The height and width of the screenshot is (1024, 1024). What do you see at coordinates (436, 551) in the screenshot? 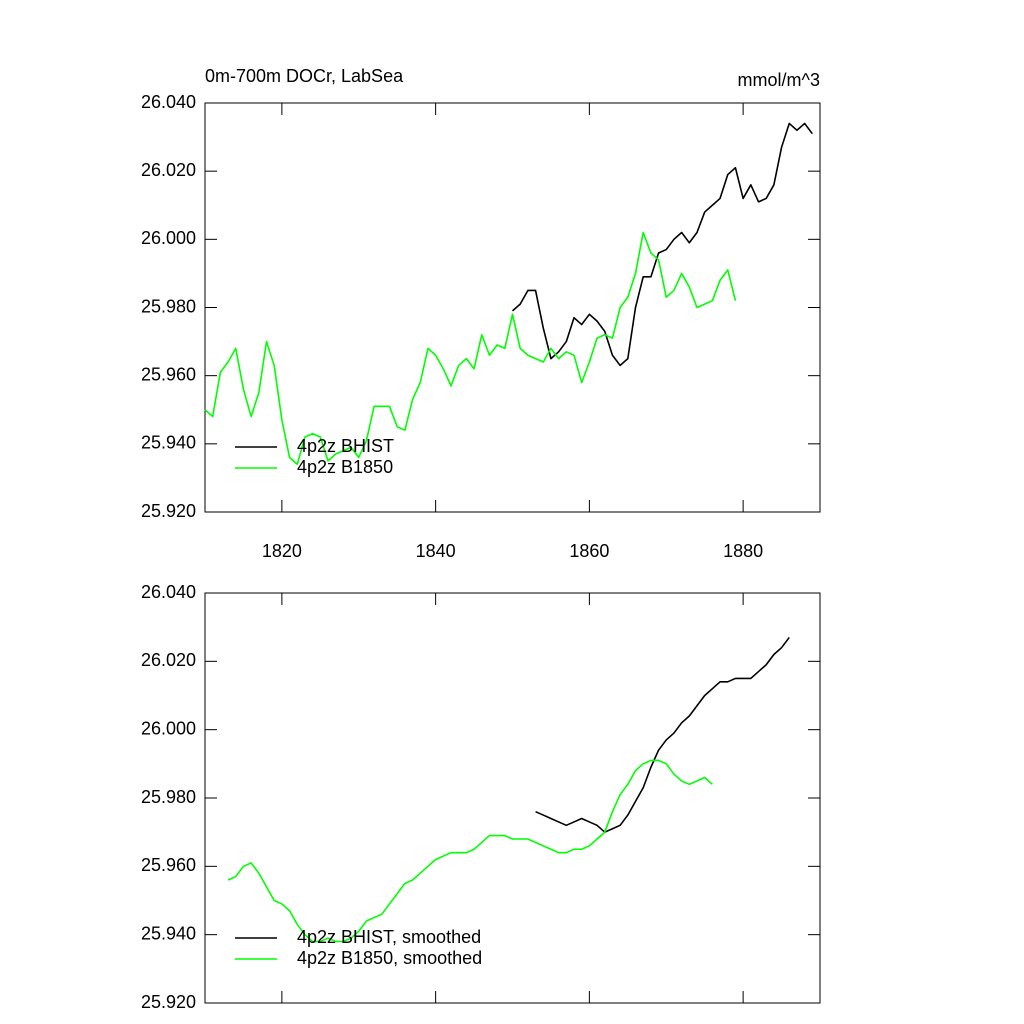
I see `x-tick-label: 1840` at bounding box center [436, 551].